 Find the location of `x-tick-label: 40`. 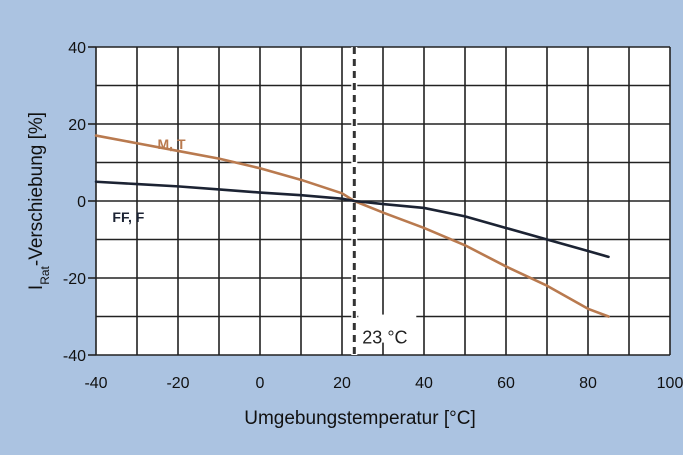

x-tick-label: 40 is located at coordinates (424, 383).